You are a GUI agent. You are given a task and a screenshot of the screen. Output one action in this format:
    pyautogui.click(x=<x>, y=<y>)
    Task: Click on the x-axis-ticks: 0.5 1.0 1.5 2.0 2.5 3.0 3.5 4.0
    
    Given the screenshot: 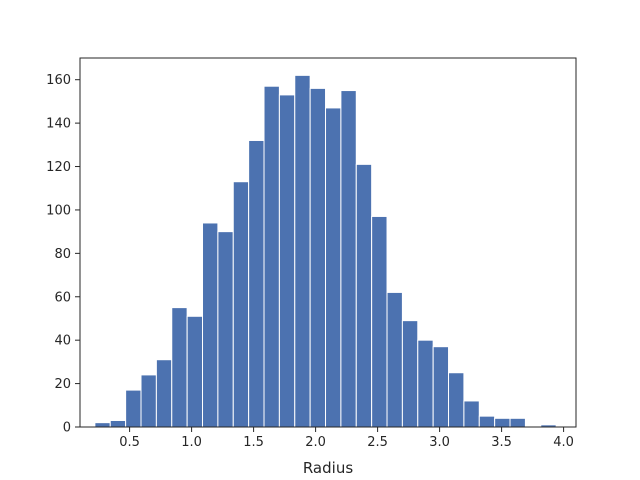 What is the action you would take?
    pyautogui.click(x=346, y=438)
    